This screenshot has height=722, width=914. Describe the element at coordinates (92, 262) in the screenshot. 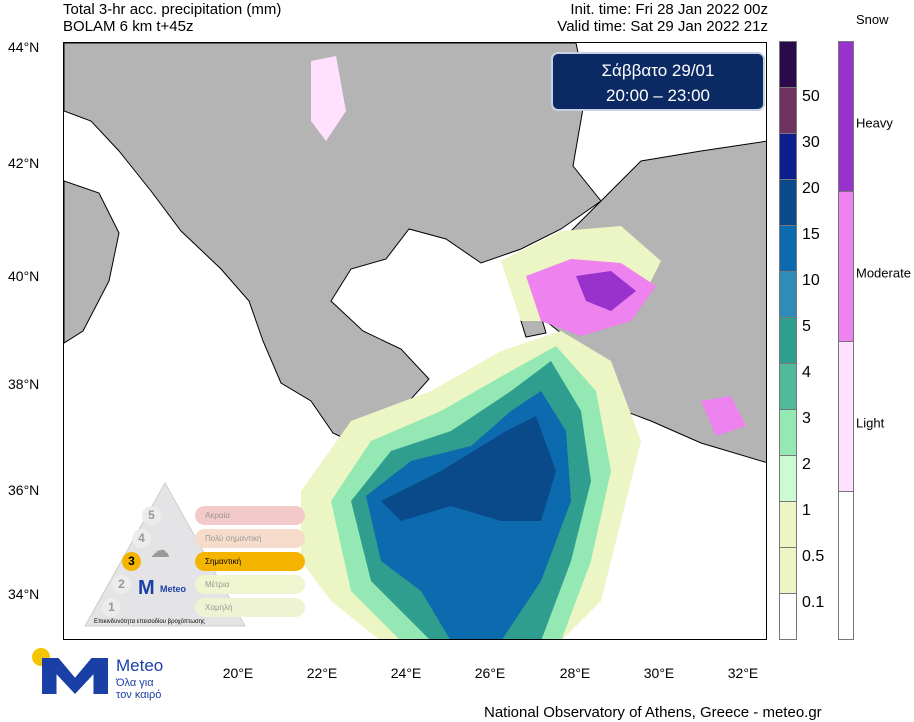

I see `italy-land` at that location.